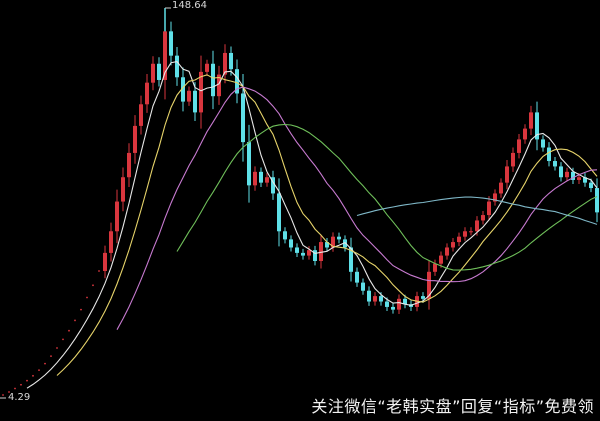 This screenshot has height=421, width=600. I want to click on ma60-line, so click(477, 210).